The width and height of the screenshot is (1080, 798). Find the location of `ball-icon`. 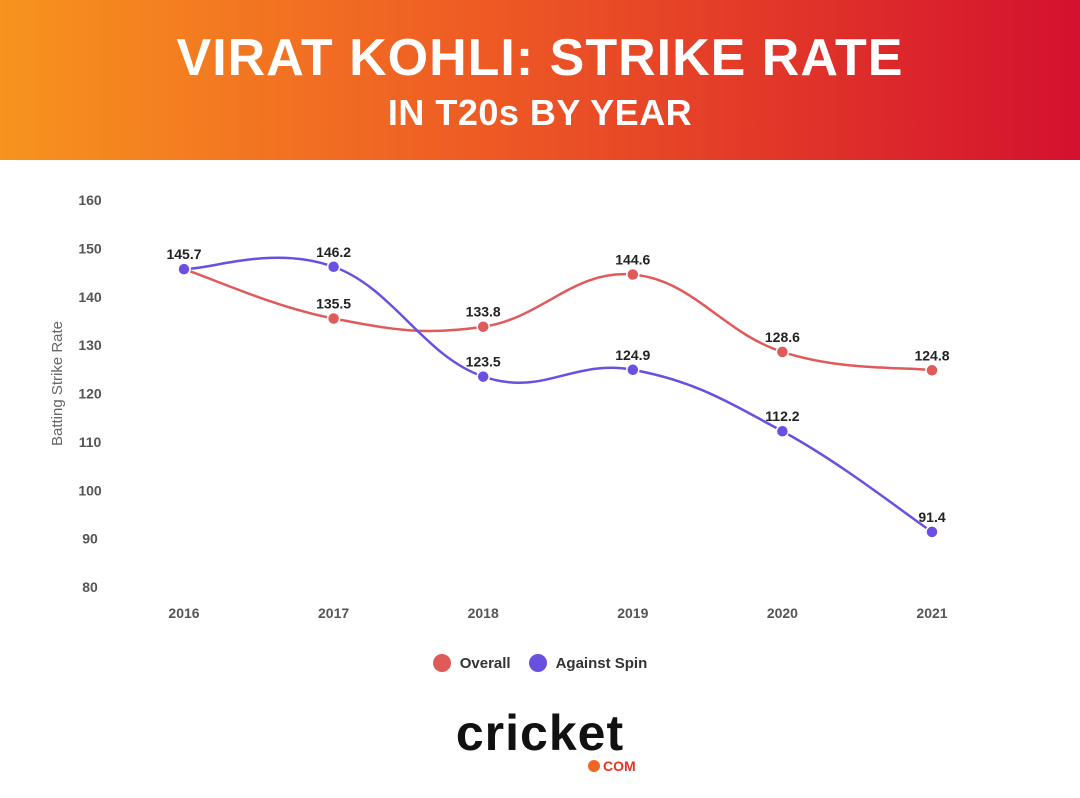

ball-icon is located at coordinates (594, 766).